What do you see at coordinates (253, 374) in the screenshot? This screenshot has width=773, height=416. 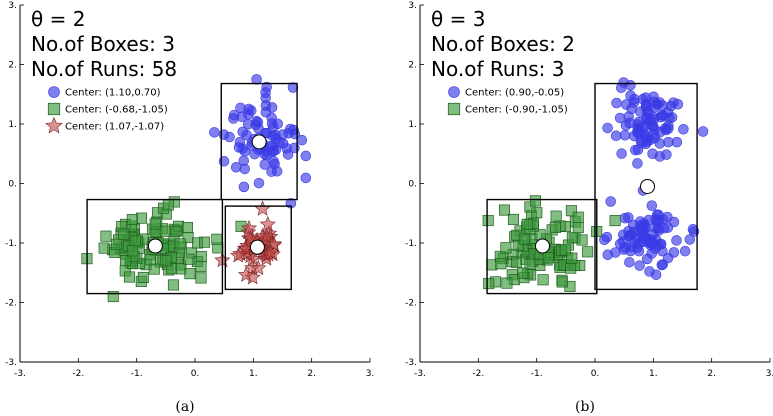 I see `x-tick-label: 1.` at bounding box center [253, 374].